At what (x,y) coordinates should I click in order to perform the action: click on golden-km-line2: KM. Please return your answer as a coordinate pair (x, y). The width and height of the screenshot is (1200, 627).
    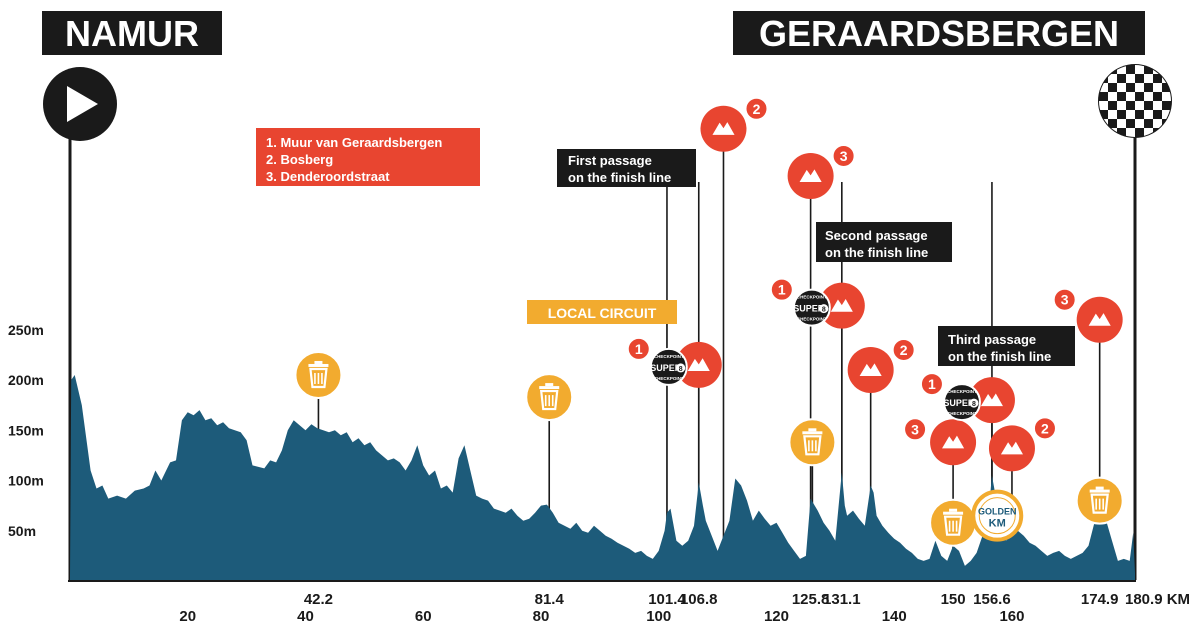
    Looking at the image, I should click on (997, 524).